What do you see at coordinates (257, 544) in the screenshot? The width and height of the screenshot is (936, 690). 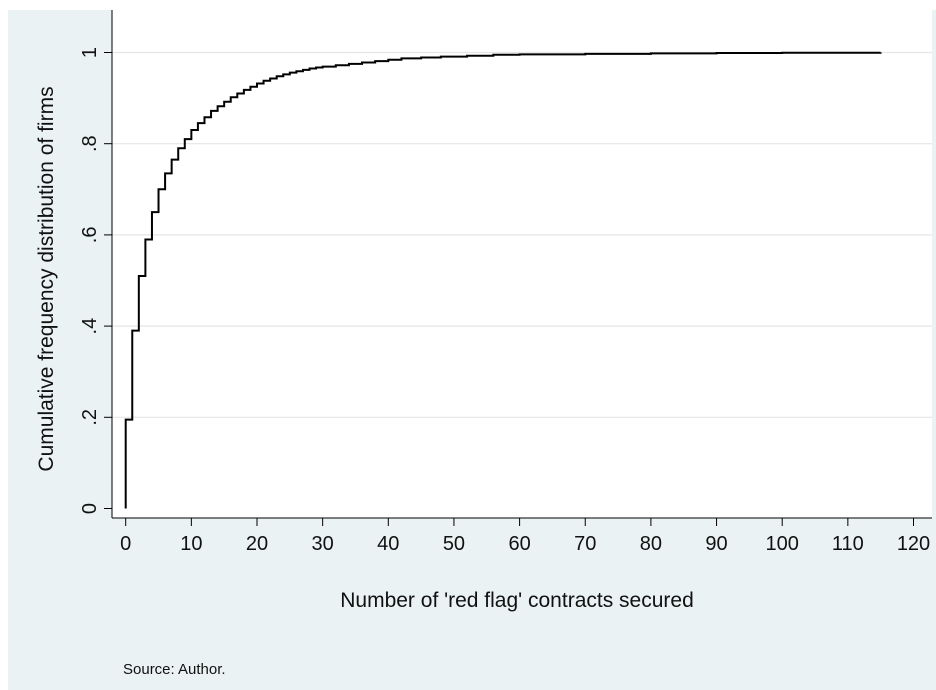 I see `x-tick-label: 20` at bounding box center [257, 544].